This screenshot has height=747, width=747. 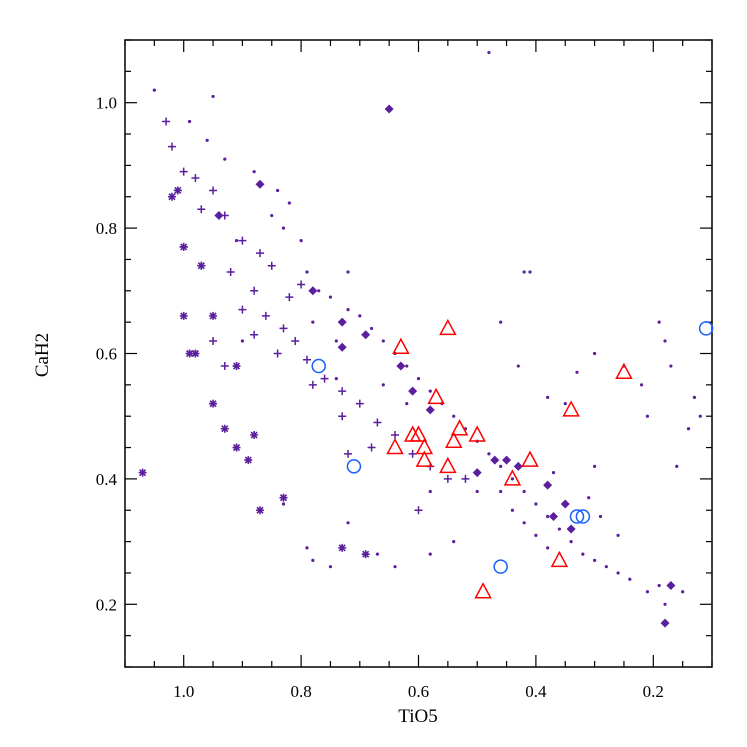 I want to click on x-tick-label: 0.6, so click(x=418, y=691).